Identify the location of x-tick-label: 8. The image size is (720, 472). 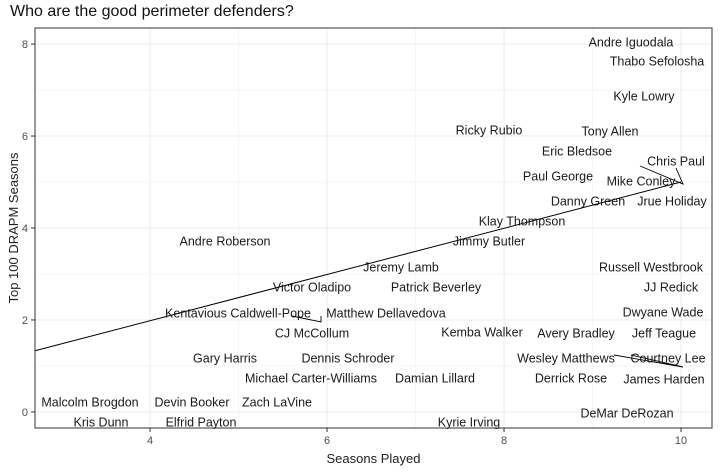
(504, 441).